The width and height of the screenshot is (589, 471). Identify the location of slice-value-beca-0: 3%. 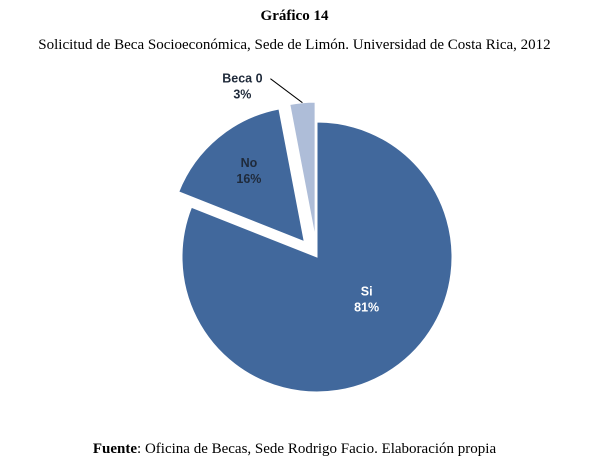
(242, 95).